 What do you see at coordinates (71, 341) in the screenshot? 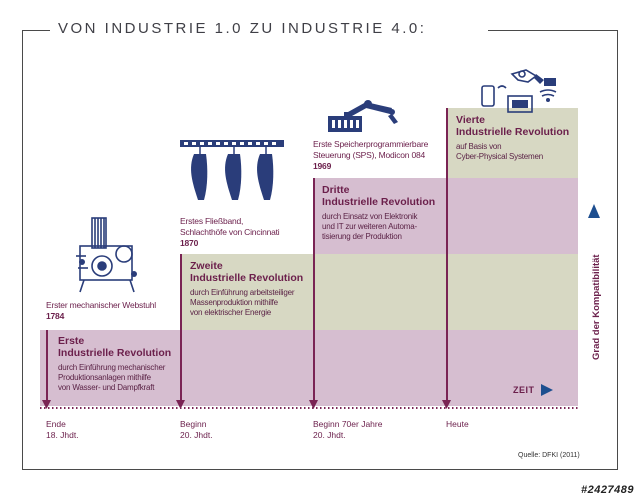
I see `rev1-title-1: Erste` at bounding box center [71, 341].